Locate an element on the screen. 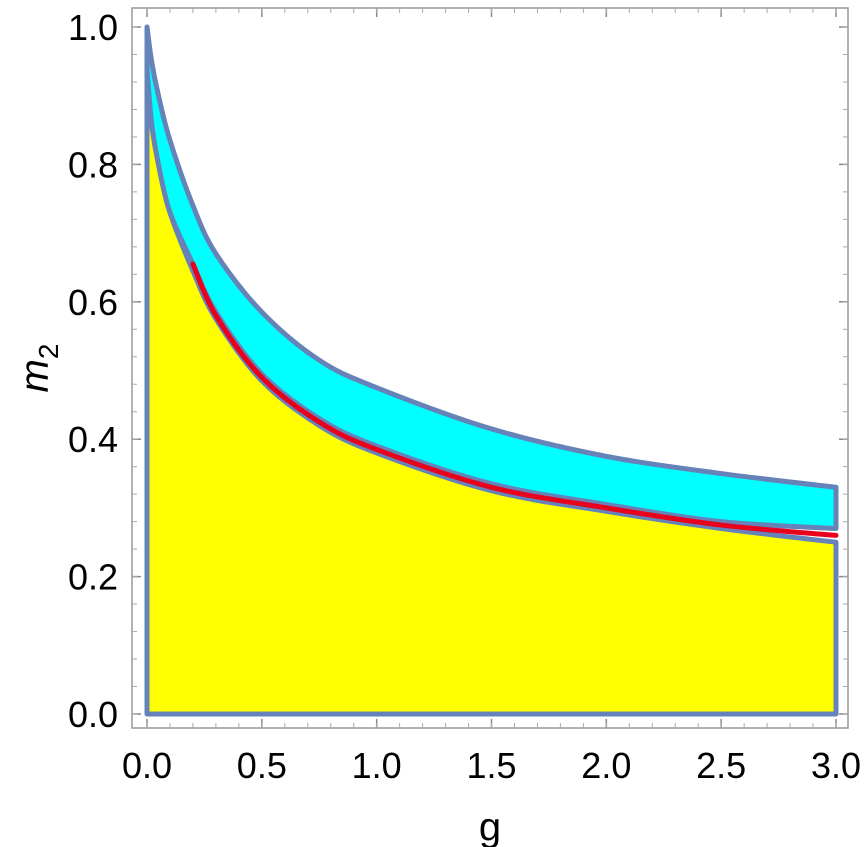  y-axis-title: m2 is located at coordinates (38, 368).